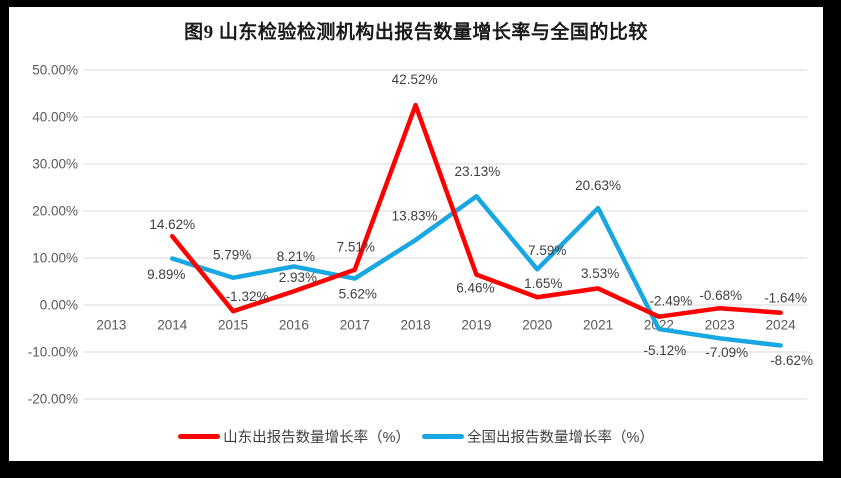 Image resolution: width=841 pixels, height=478 pixels. Describe the element at coordinates (55, 117) in the screenshot. I see `y-axis-tick-label: 40.00%` at that location.